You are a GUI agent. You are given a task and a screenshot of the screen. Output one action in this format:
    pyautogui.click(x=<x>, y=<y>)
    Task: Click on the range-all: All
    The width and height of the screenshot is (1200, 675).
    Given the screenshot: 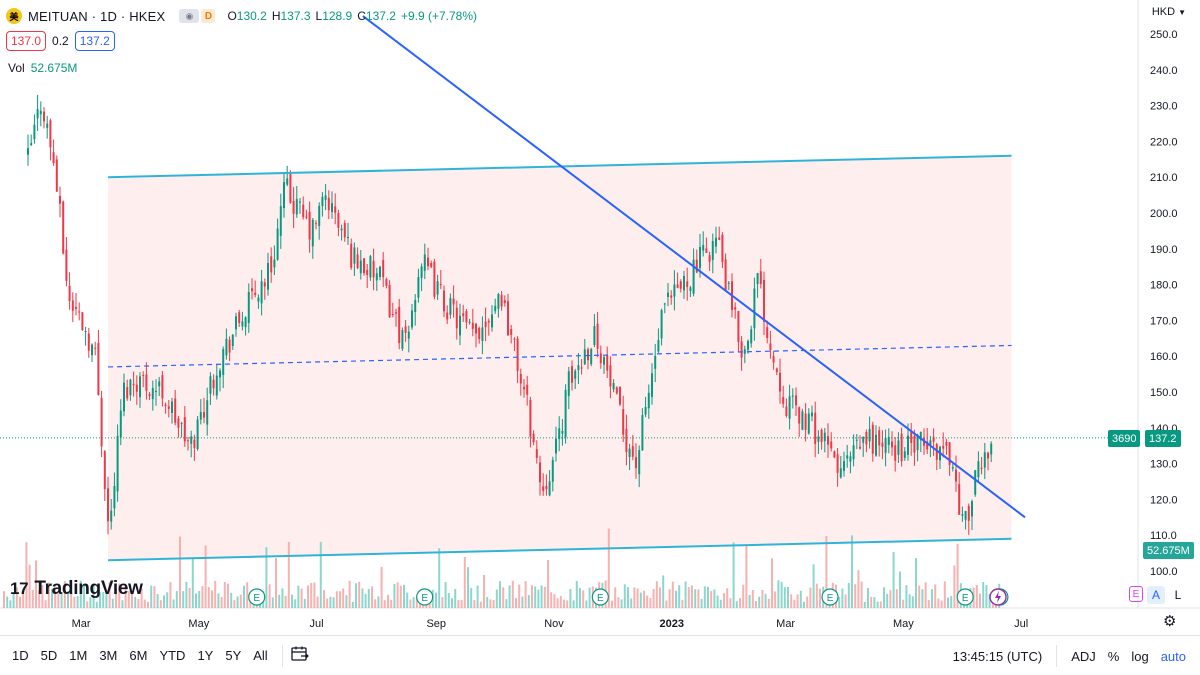 What is the action you would take?
    pyautogui.click(x=260, y=655)
    